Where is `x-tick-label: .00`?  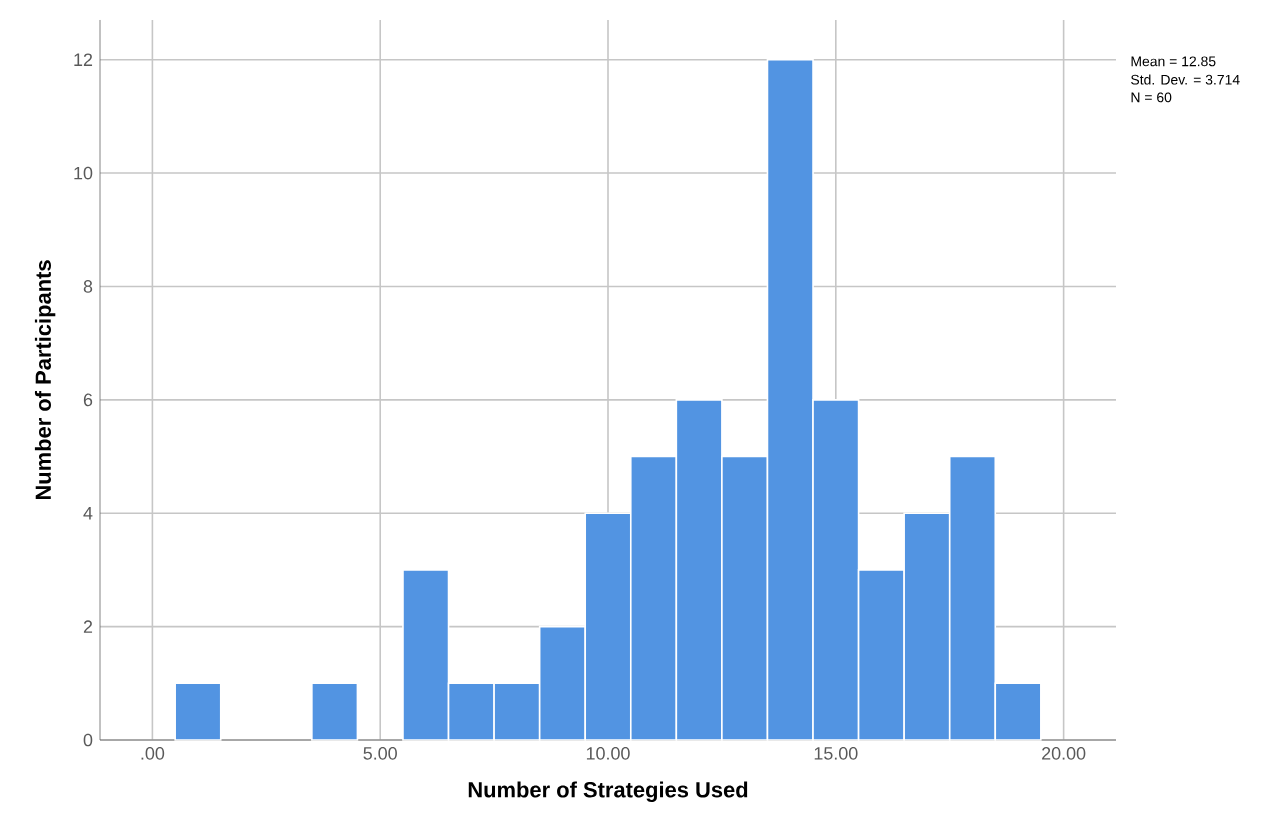 x-tick-label: .00 is located at coordinates (153, 753).